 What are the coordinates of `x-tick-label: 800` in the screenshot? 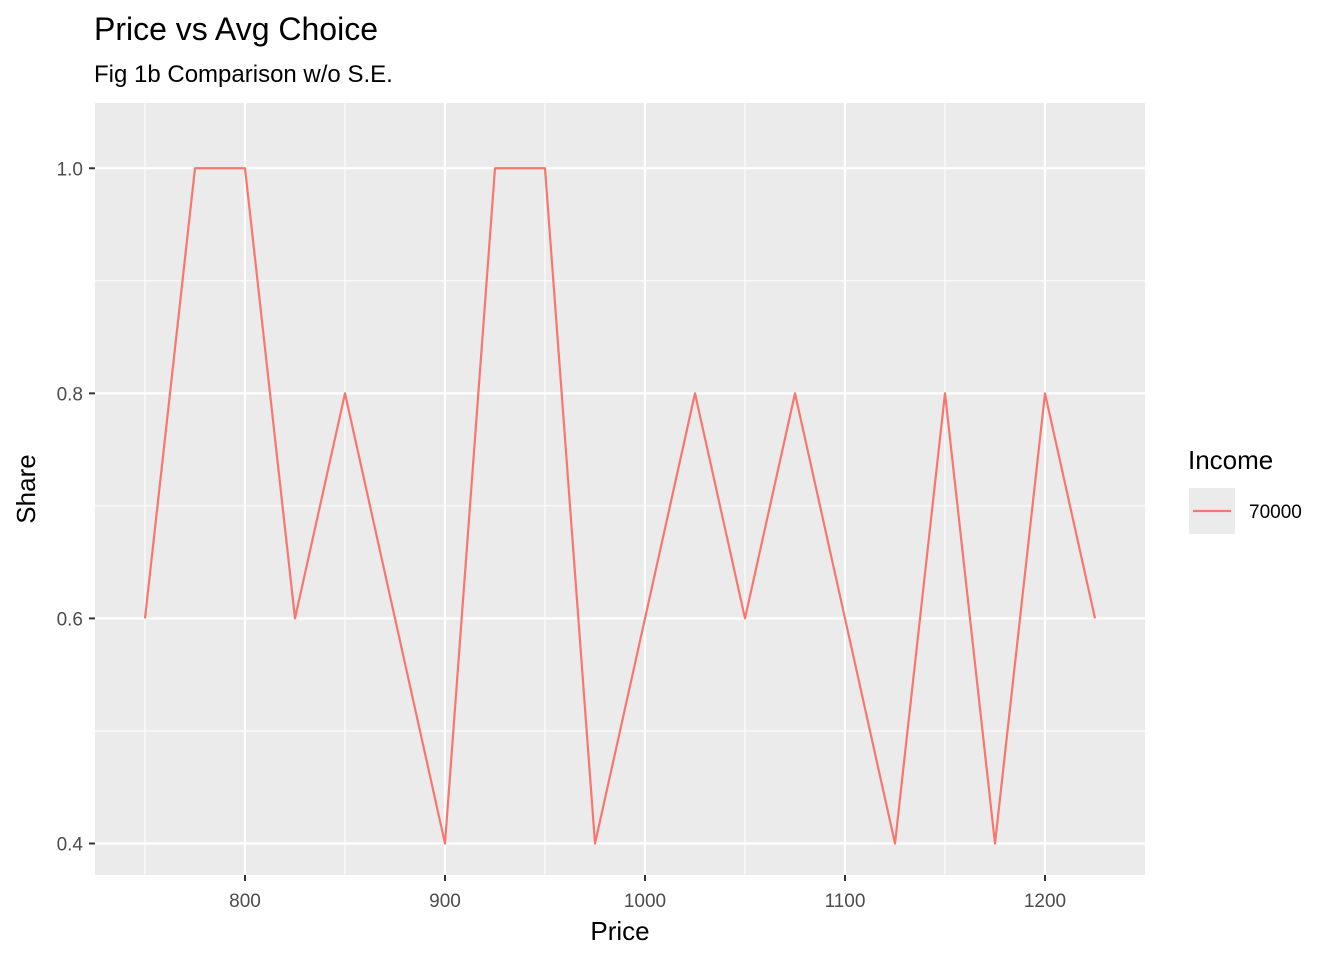 It's located at (245, 901).